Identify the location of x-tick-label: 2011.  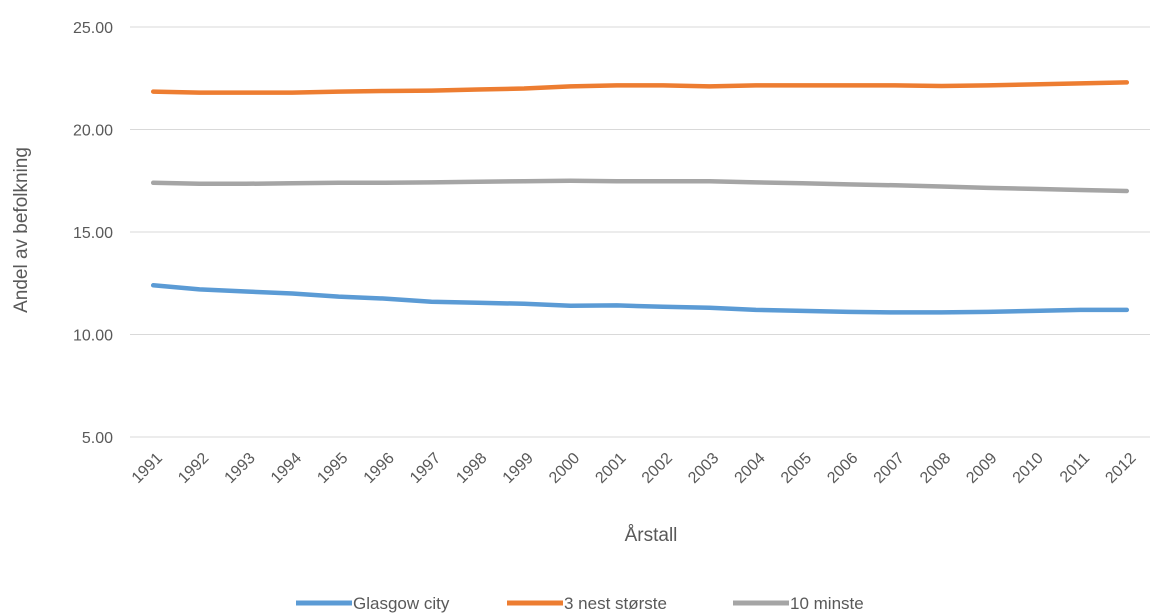
(1075, 468).